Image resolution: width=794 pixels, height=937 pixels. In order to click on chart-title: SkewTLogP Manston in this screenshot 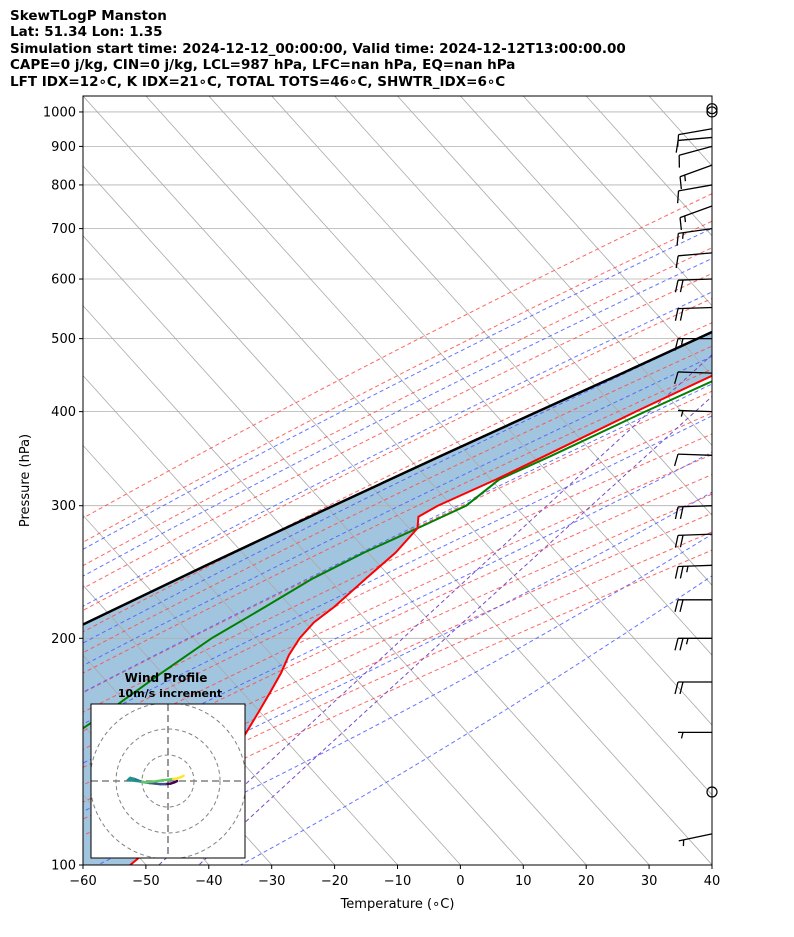, I will do `click(88, 16)`.